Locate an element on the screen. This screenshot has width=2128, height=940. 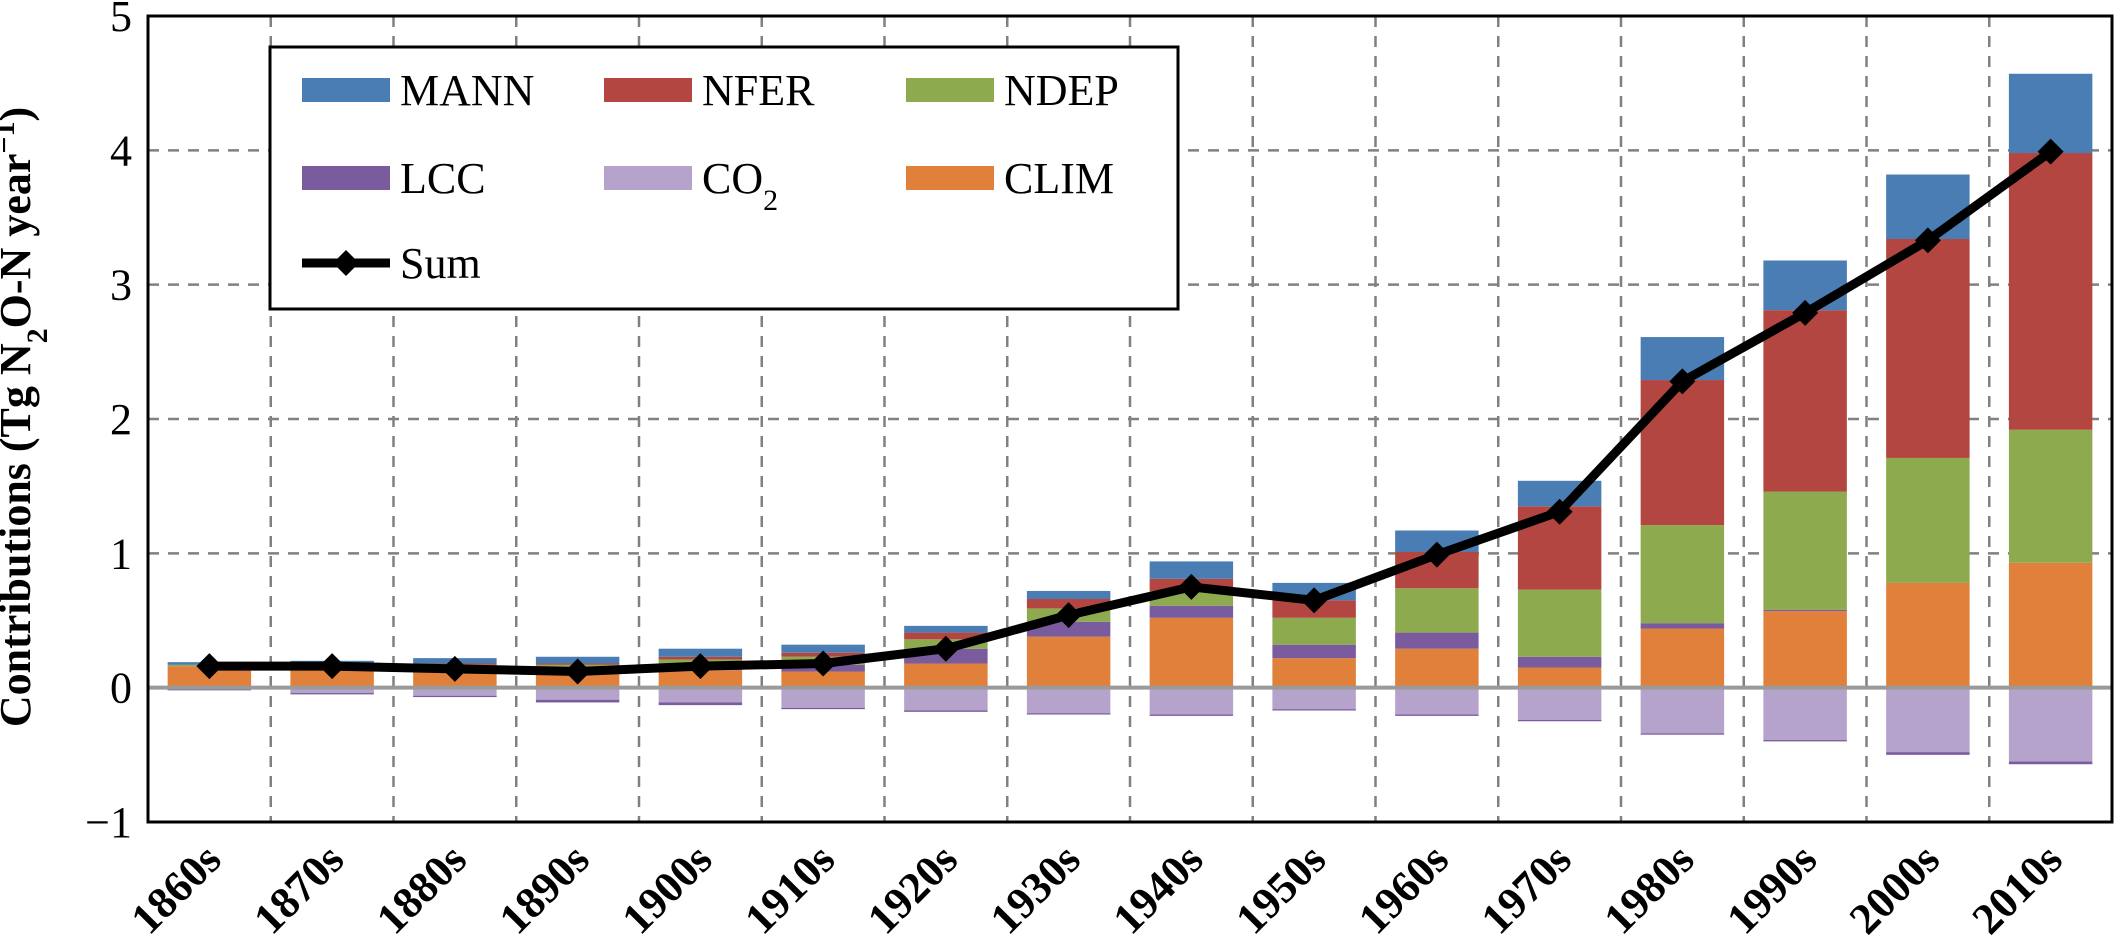
legend-label-ndep: NDEP is located at coordinates (1061, 90).